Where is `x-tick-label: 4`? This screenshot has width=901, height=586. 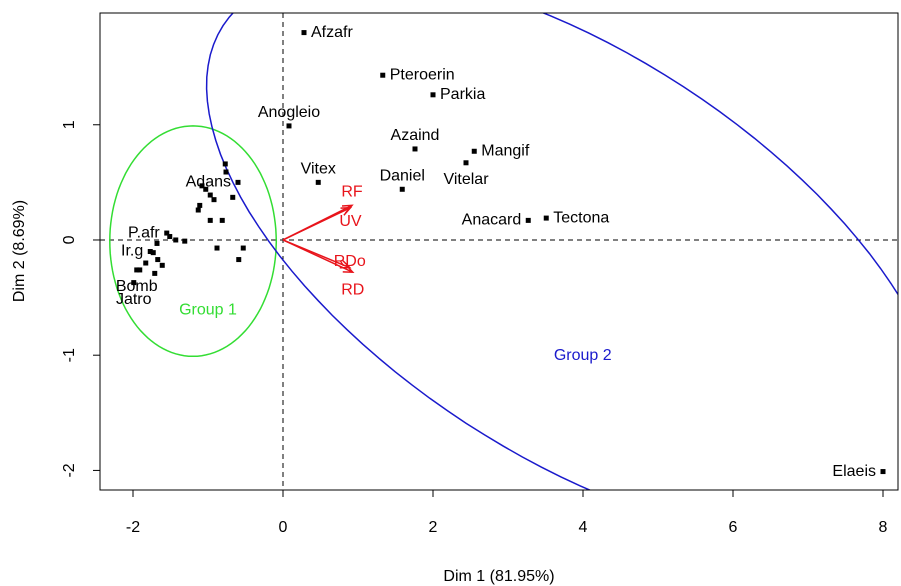 x-tick-label: 4 is located at coordinates (583, 527).